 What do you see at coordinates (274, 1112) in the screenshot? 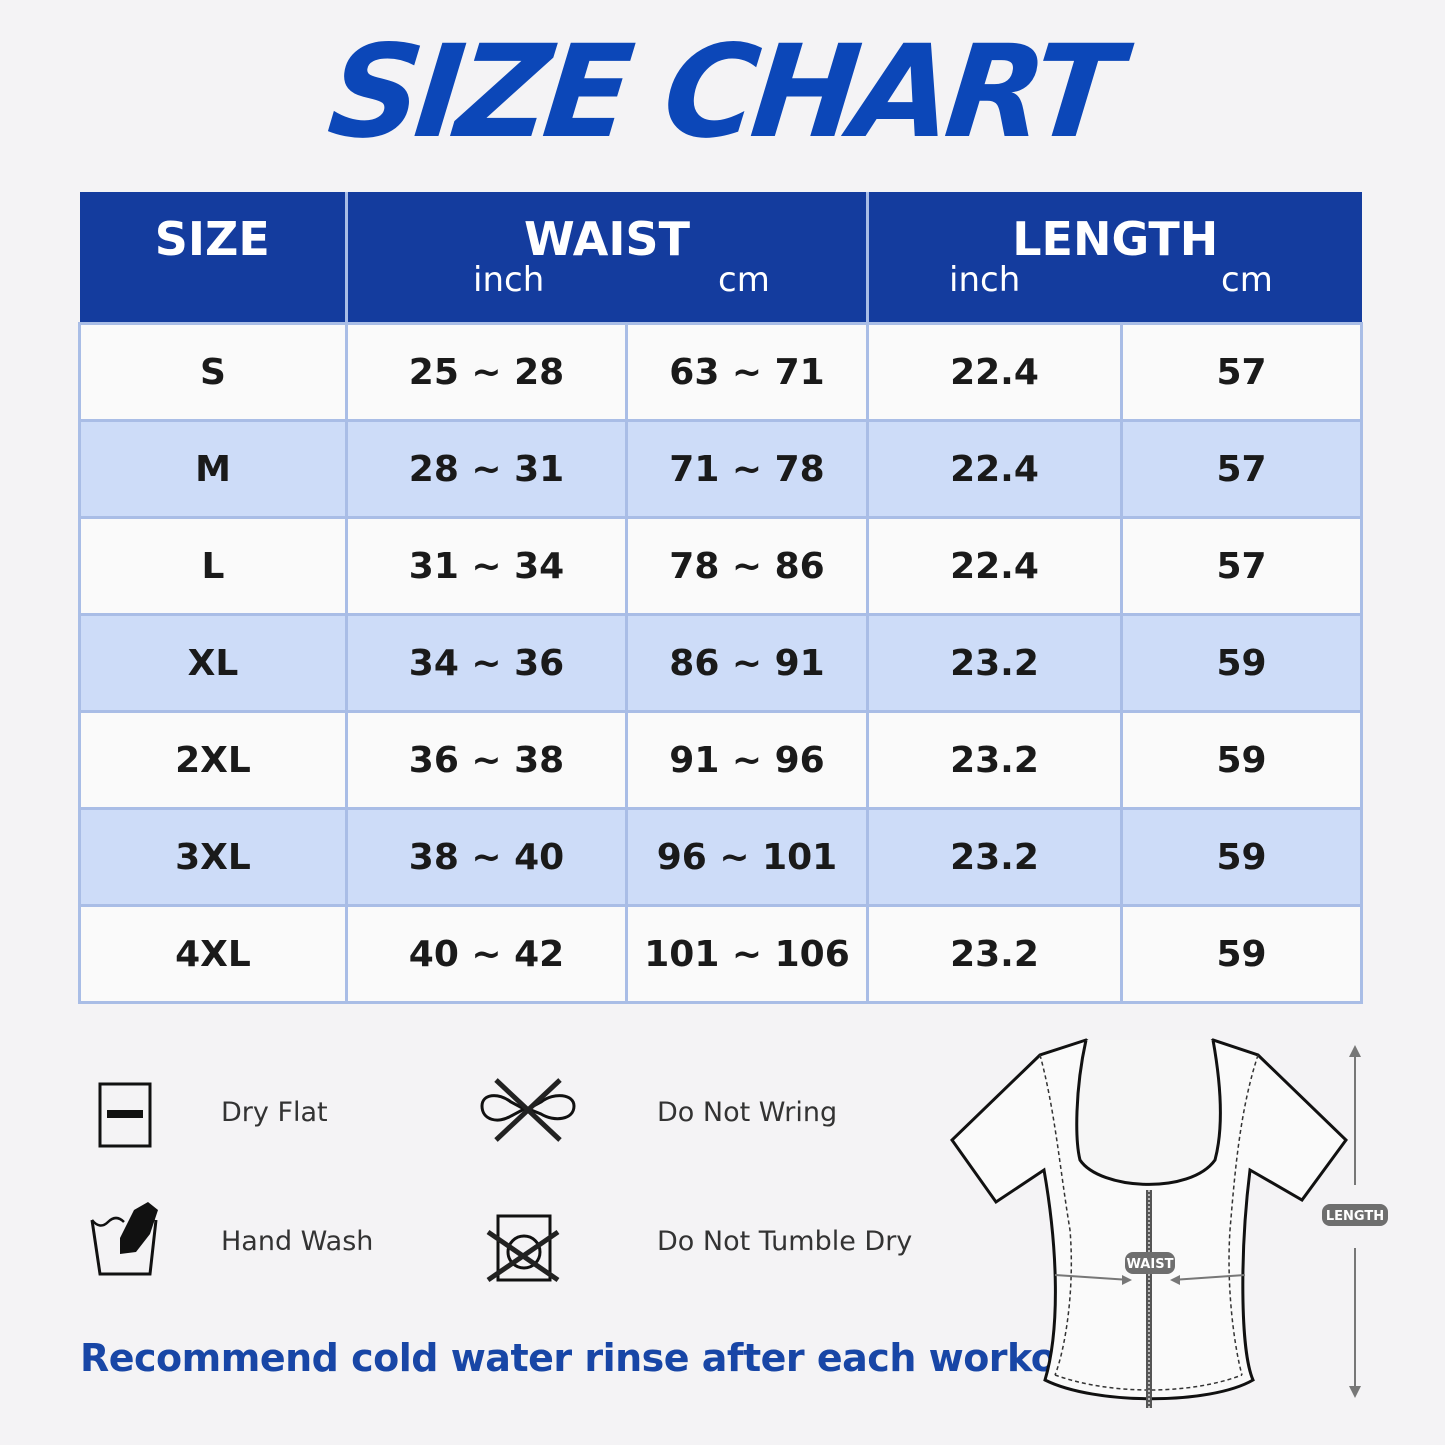
I see `care-label: Dry Flat` at bounding box center [274, 1112].